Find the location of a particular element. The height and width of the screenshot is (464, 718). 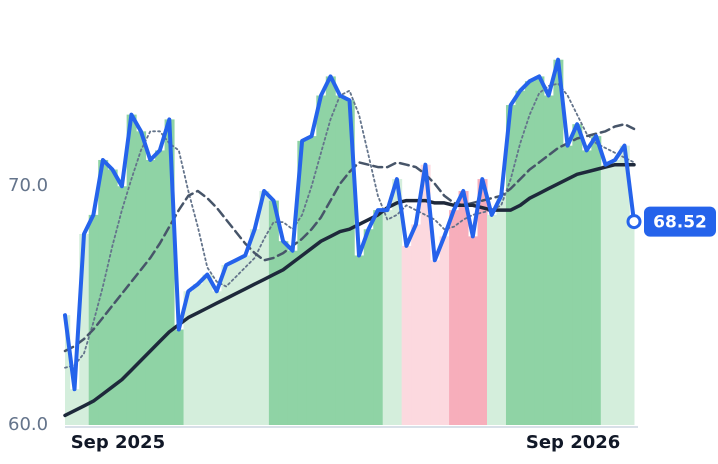

x-tick-label: Sep 2026 is located at coordinates (573, 442).